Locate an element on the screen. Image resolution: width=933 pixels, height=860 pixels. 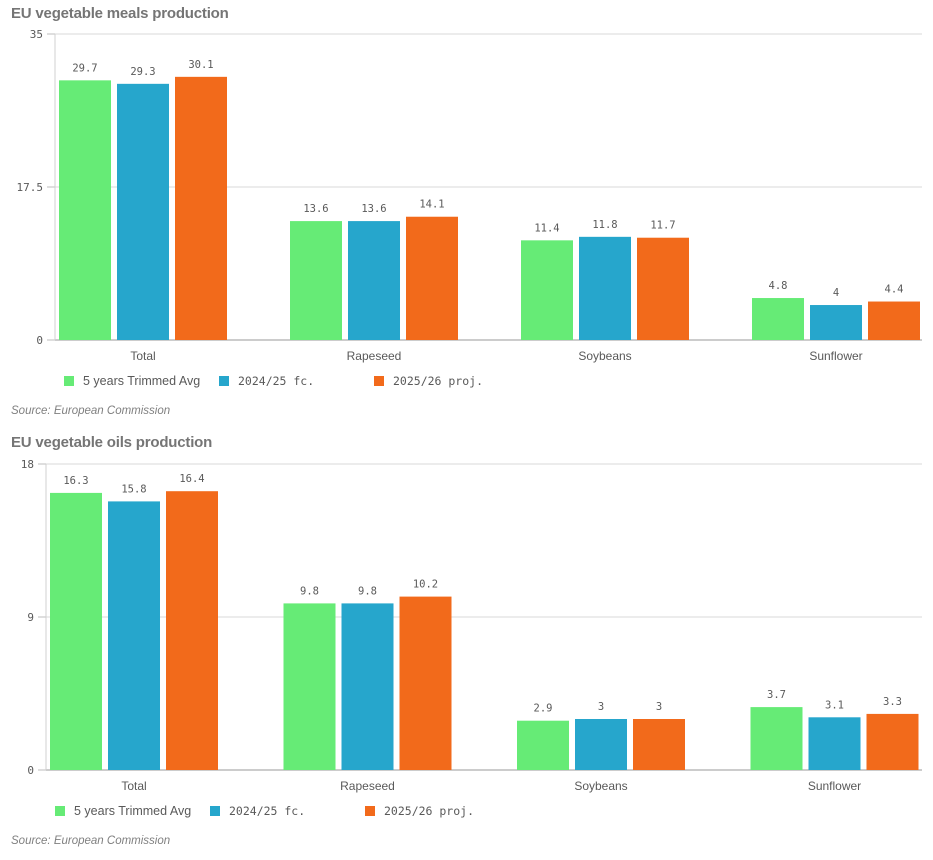
data-label: 29.3 is located at coordinates (142, 72).